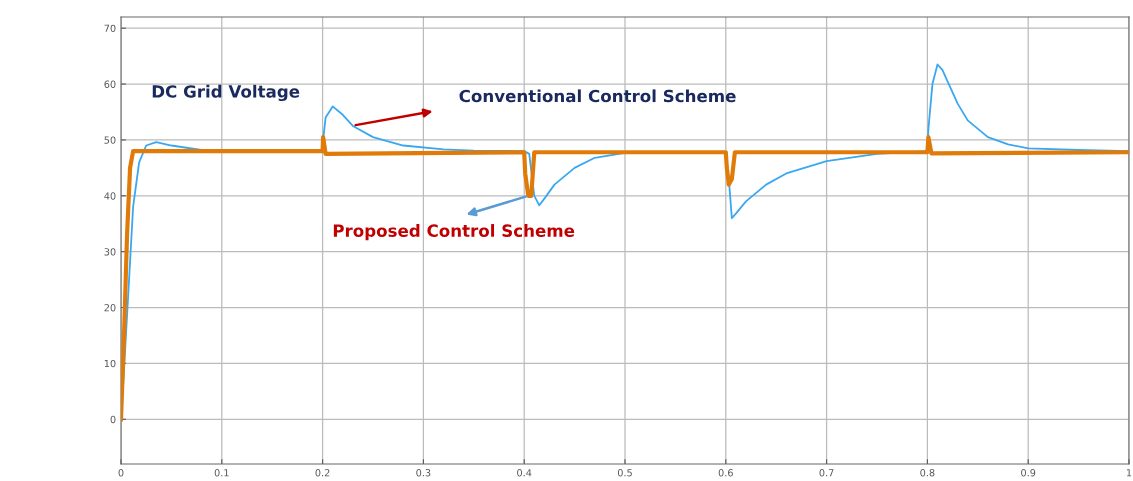  I want to click on y-tick-label: 30, so click(110, 252).